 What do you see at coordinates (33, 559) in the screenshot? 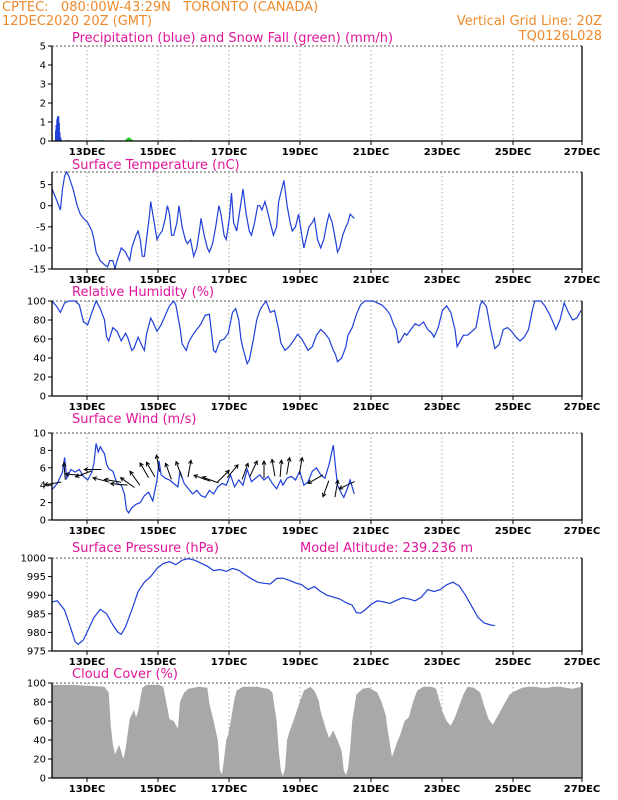
I see `y-tick-label: 1000` at bounding box center [33, 559].